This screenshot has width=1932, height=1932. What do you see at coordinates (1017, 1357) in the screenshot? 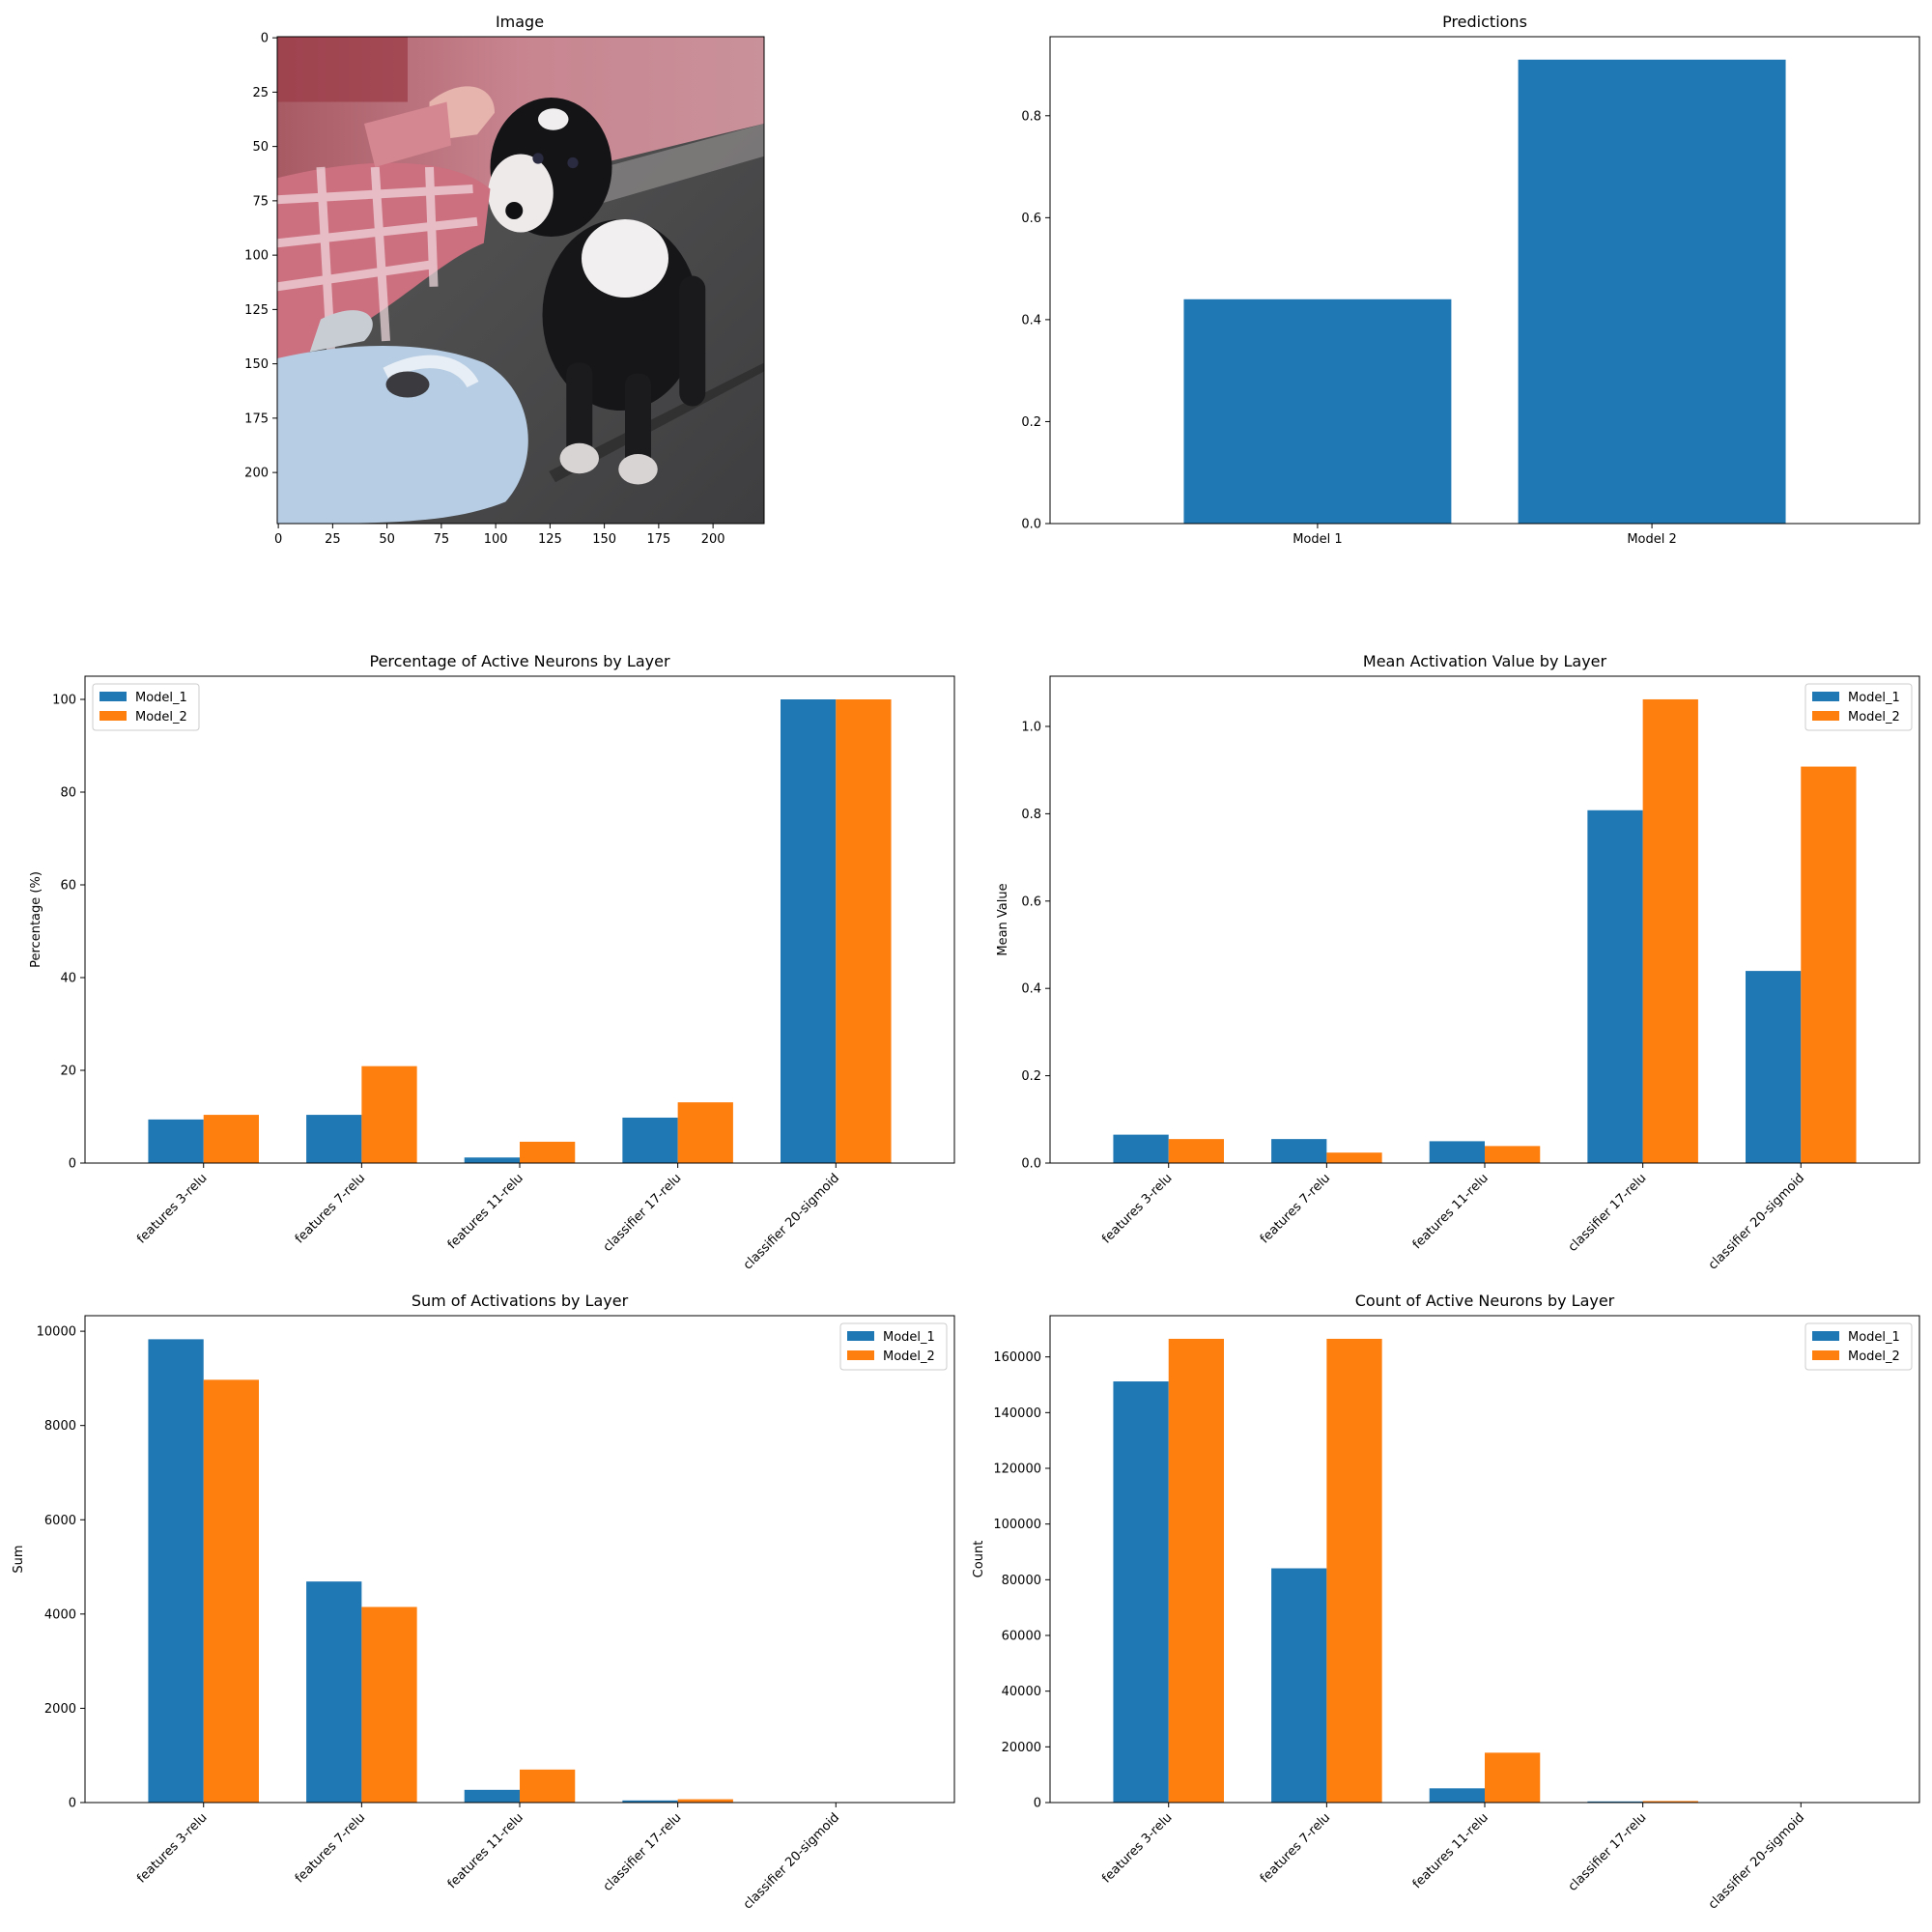
I see `y-tick-label: 160000` at bounding box center [1017, 1357].